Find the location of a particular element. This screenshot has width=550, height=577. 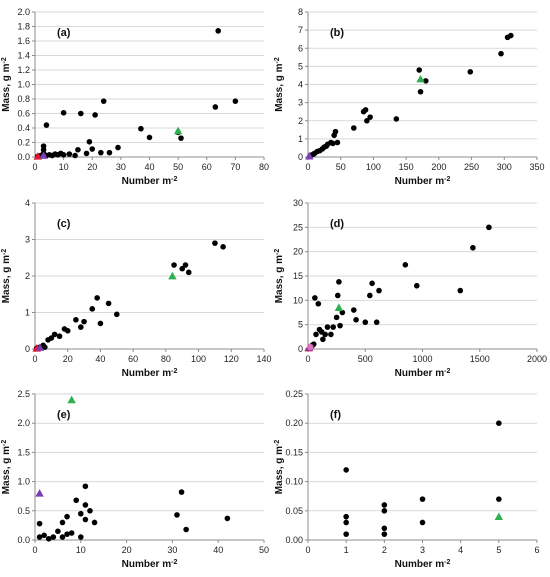

xtick-label-d: 0 is located at coordinates (307, 359).